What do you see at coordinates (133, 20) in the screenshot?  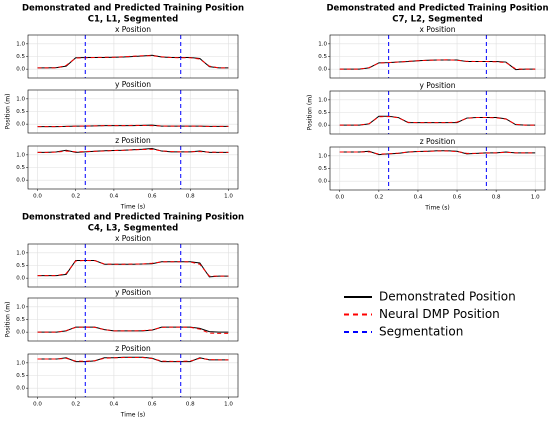 I see `chart-title: C1, L1, Segmented` at bounding box center [133, 20].